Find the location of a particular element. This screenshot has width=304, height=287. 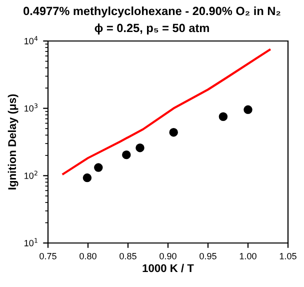

y-tick-label: 10$^{4}$ is located at coordinates (31, 40).